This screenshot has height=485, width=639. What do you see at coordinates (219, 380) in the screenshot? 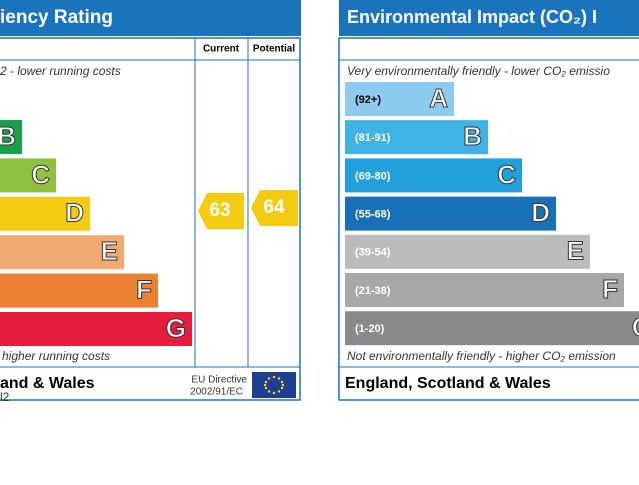
I see `directive: EU Directive` at bounding box center [219, 380].